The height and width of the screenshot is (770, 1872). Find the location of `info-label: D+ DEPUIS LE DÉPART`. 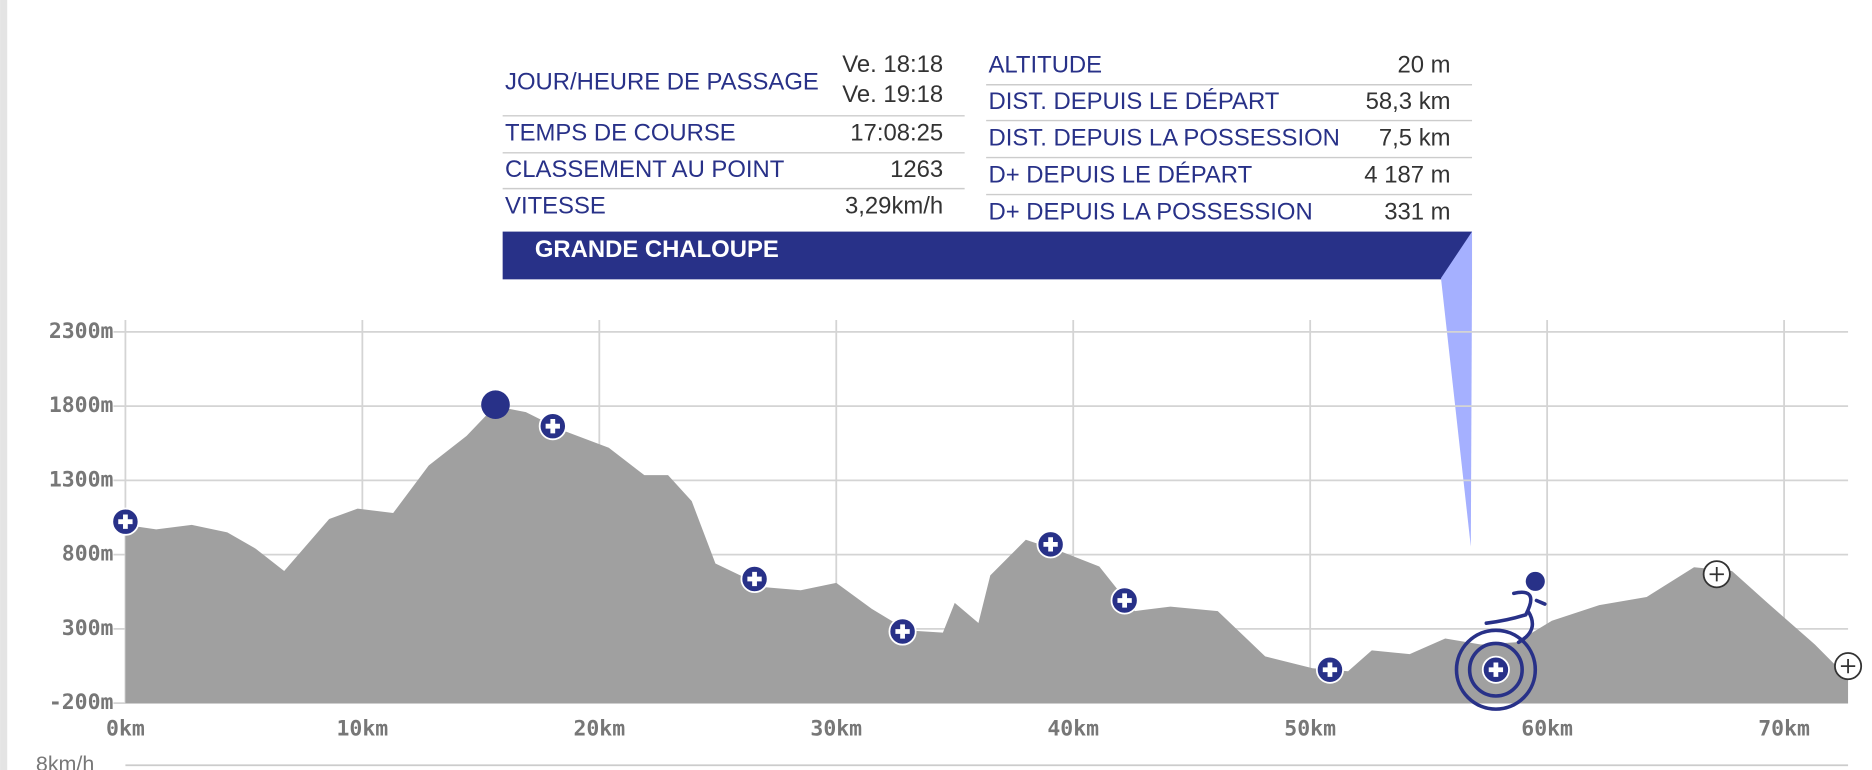

info-label: D+ DEPUIS LE DÉPART is located at coordinates (1121, 174).